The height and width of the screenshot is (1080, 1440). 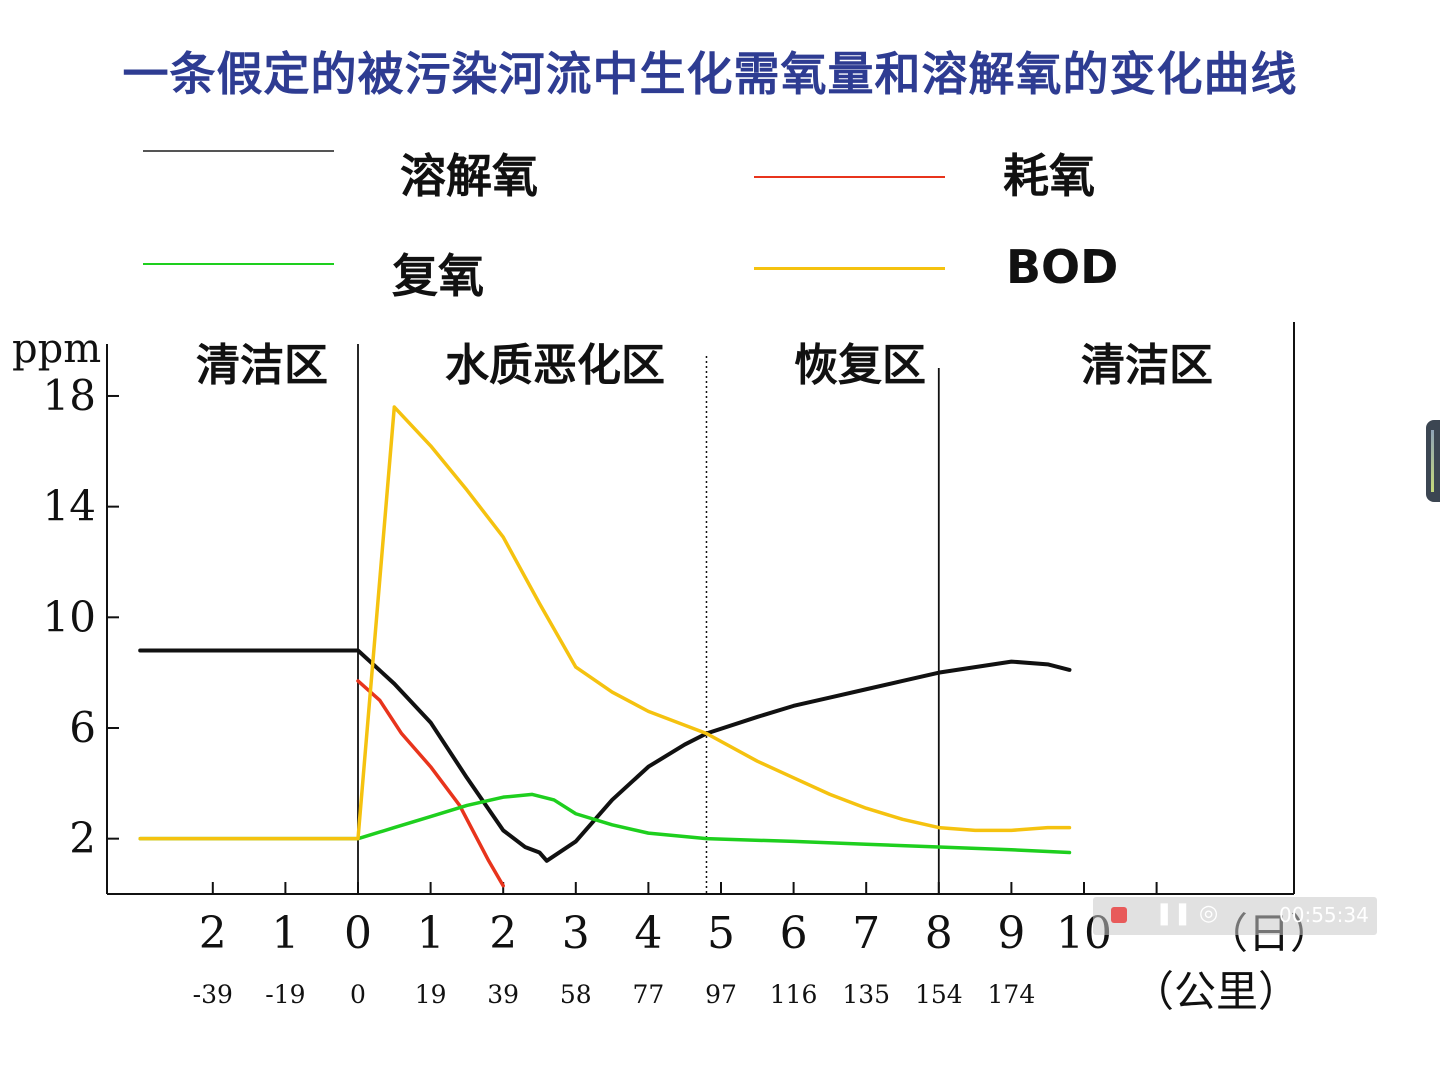 I want to click on x-axis-label-km: （公里）, so click(x=1216, y=991).